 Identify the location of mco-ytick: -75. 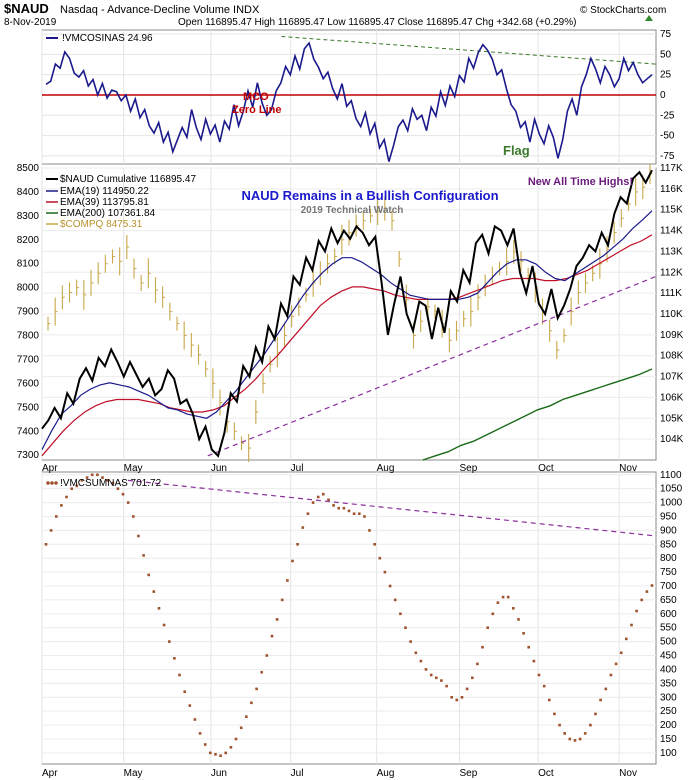
(667, 156).